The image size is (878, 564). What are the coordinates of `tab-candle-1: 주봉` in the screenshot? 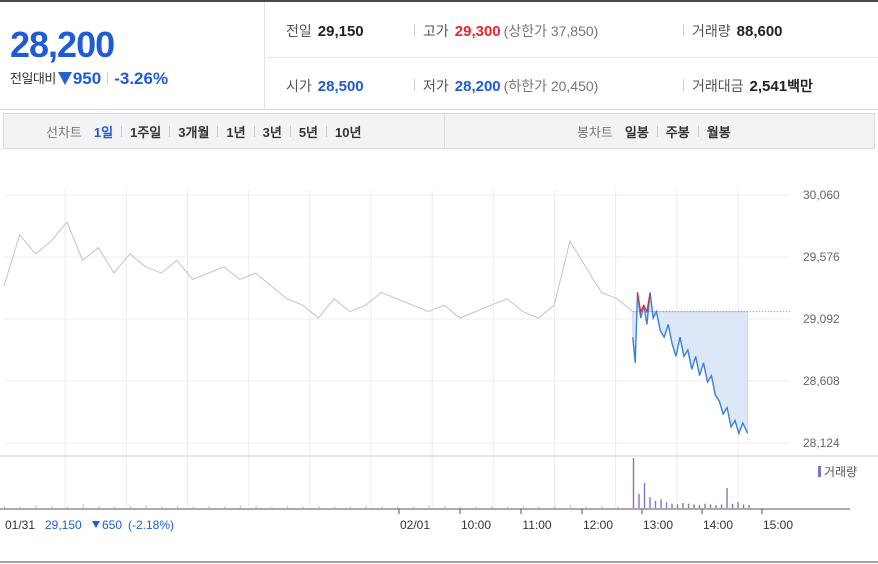 It's located at (677, 132).